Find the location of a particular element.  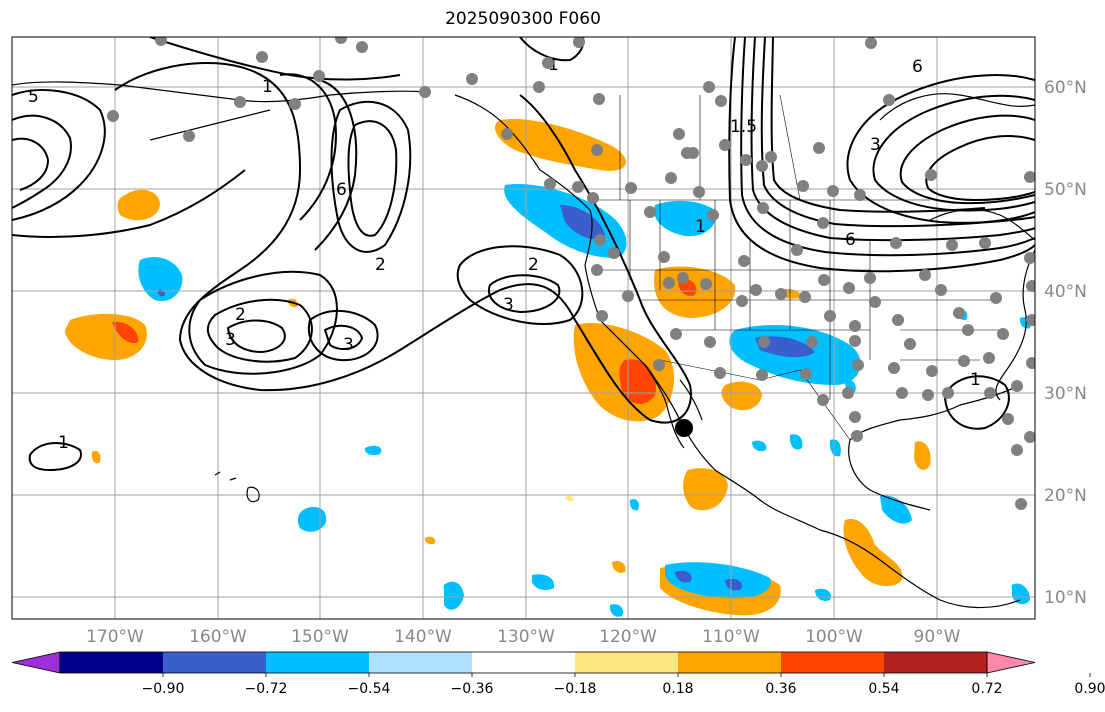

cool-patch-eq is located at coordinates (718, 580).